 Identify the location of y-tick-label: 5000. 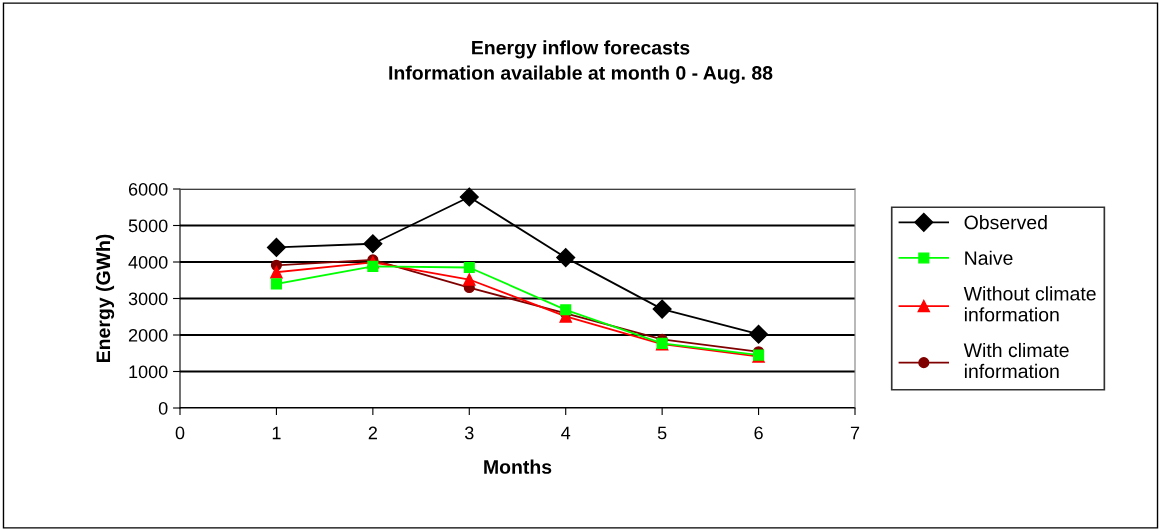
(148, 226).